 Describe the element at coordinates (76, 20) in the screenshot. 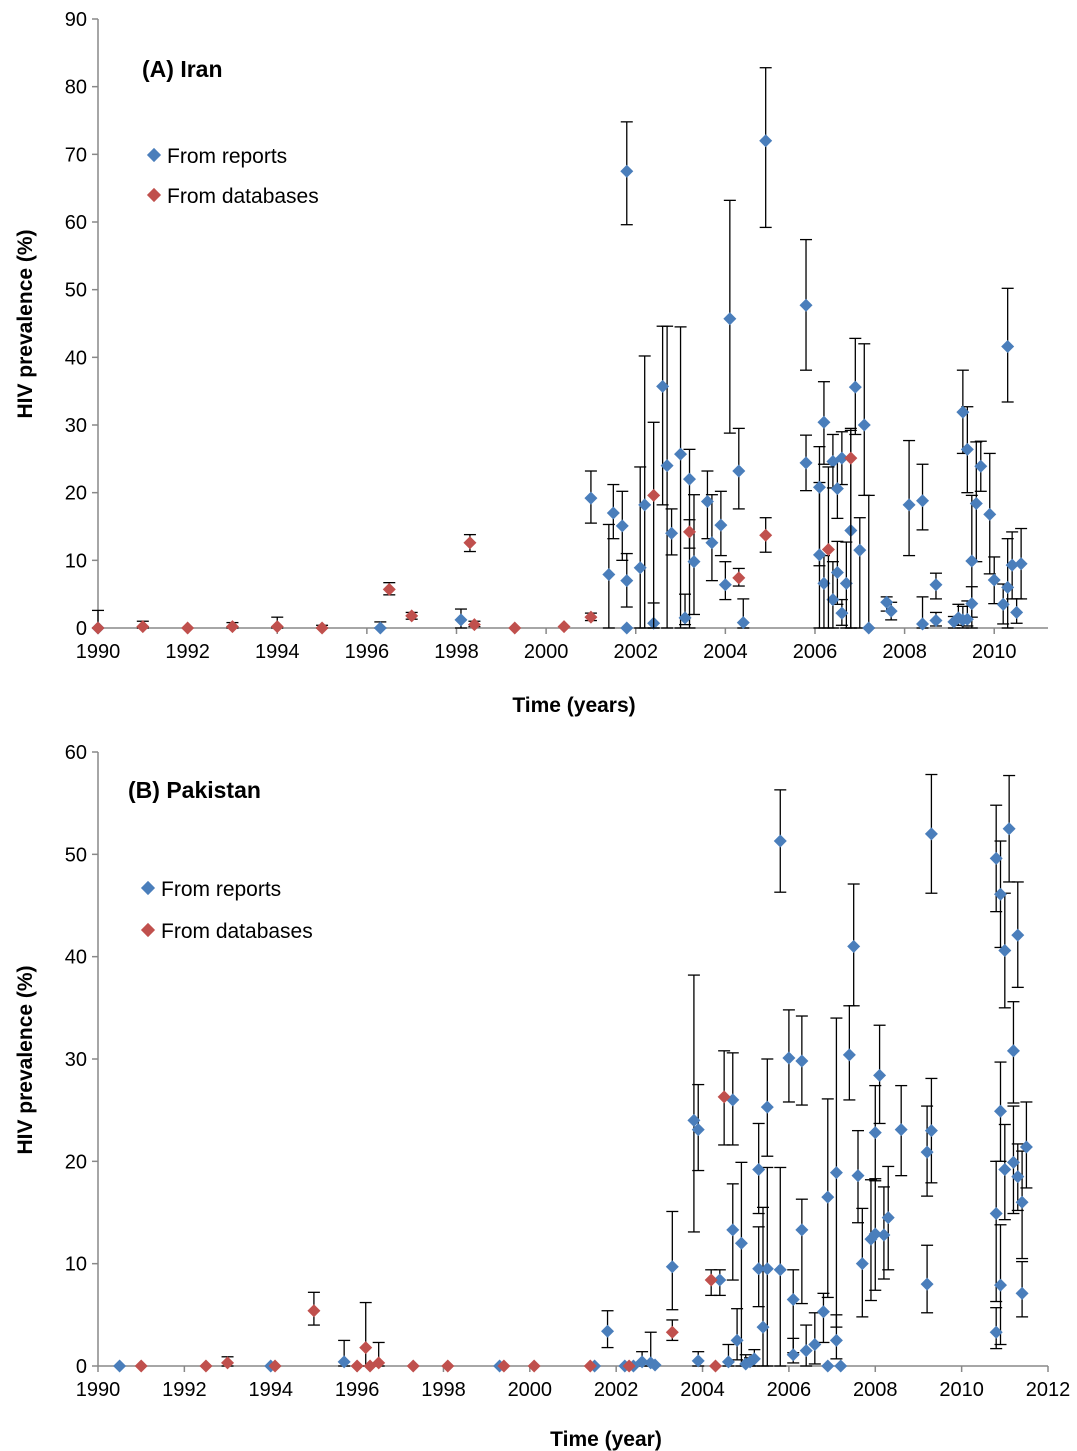

I see `y-tick-label: 90` at that location.